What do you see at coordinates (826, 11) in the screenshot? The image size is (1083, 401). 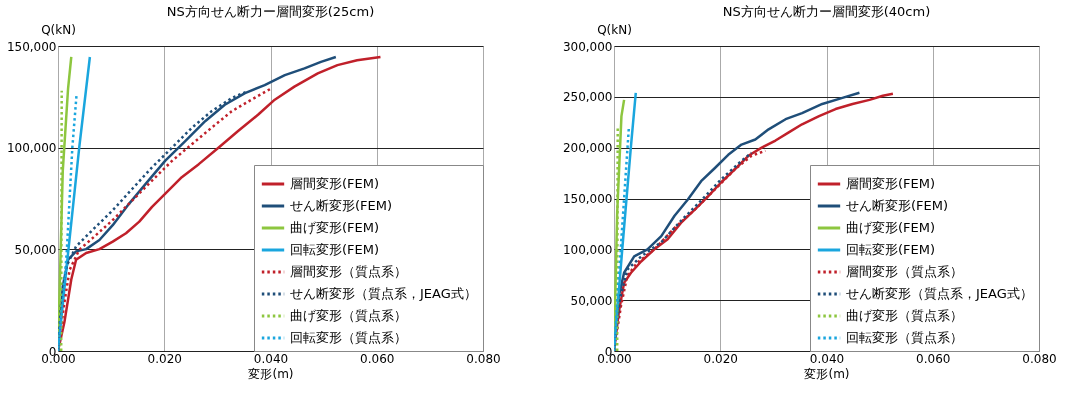 I see `chart-title: NS方向せん断力ー層間変形(40cm)` at bounding box center [826, 11].